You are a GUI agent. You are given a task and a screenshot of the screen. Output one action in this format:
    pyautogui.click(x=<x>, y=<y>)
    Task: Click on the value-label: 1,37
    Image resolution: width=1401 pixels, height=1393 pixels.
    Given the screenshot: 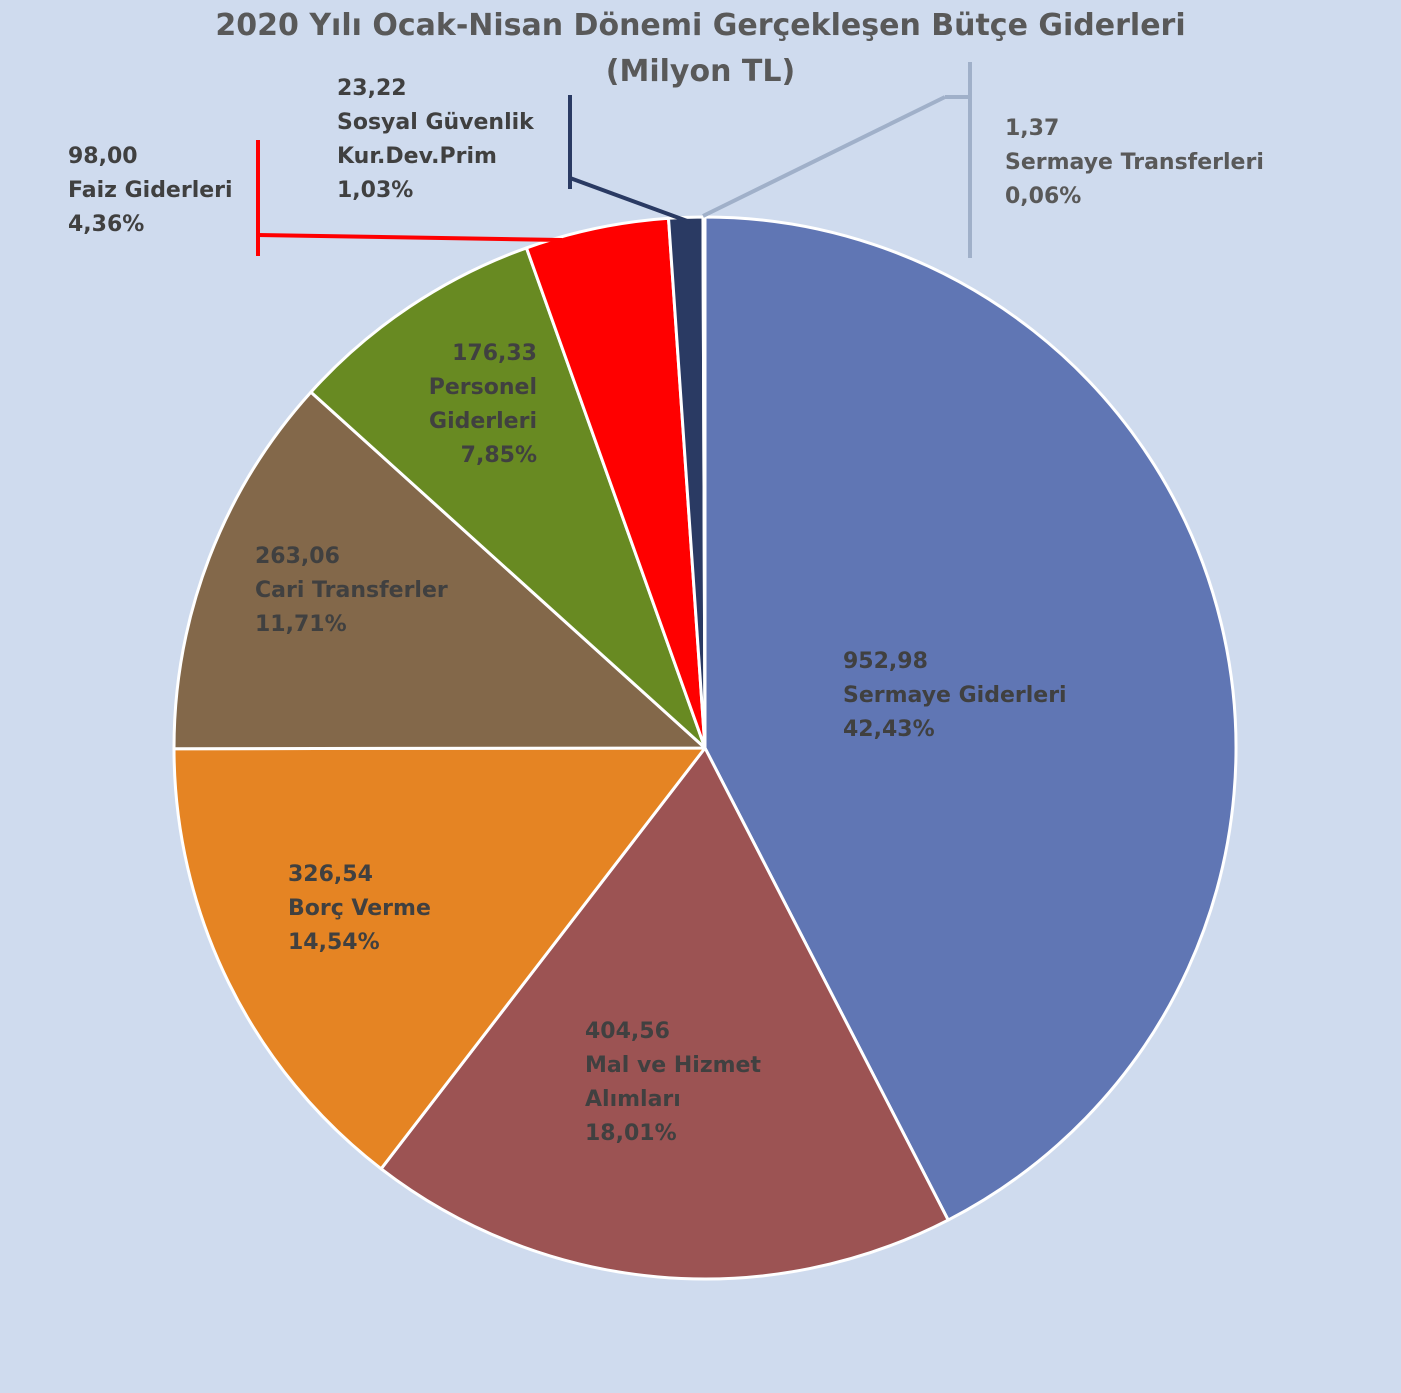 What is the action you would take?
    pyautogui.click(x=1032, y=128)
    